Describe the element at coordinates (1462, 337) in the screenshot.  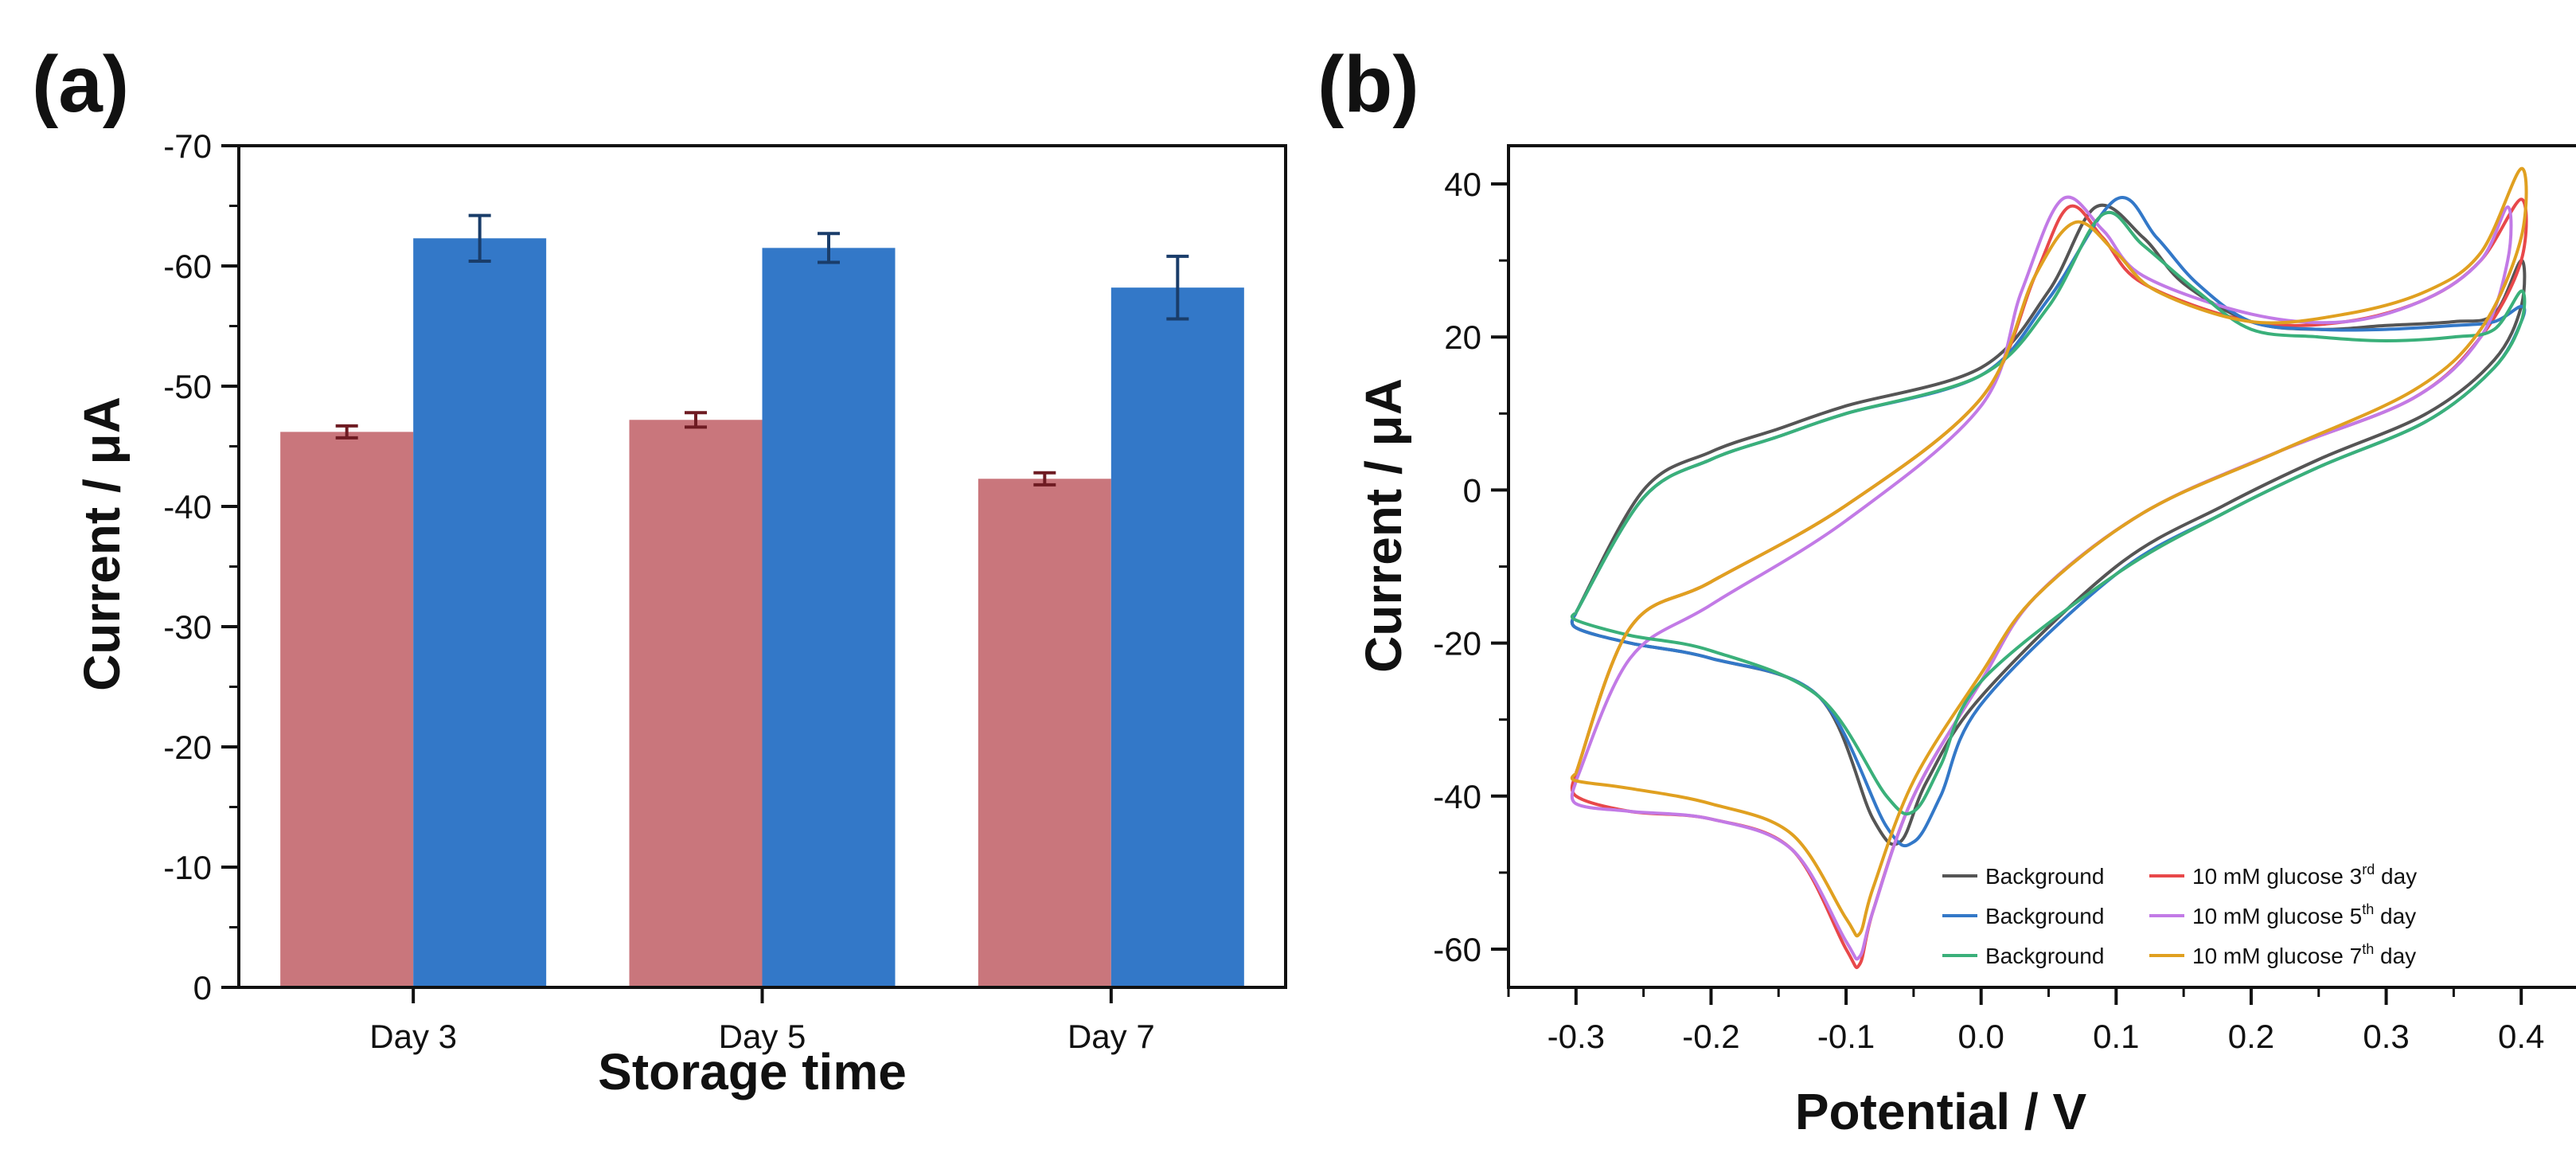
I see `y-tick-label-b: 20` at that location.